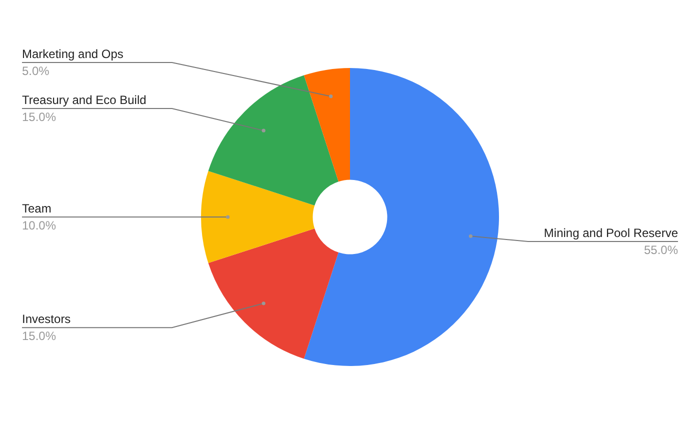 This screenshot has width=700, height=432. Describe the element at coordinates (37, 208) in the screenshot. I see `slice-label: Team` at that location.